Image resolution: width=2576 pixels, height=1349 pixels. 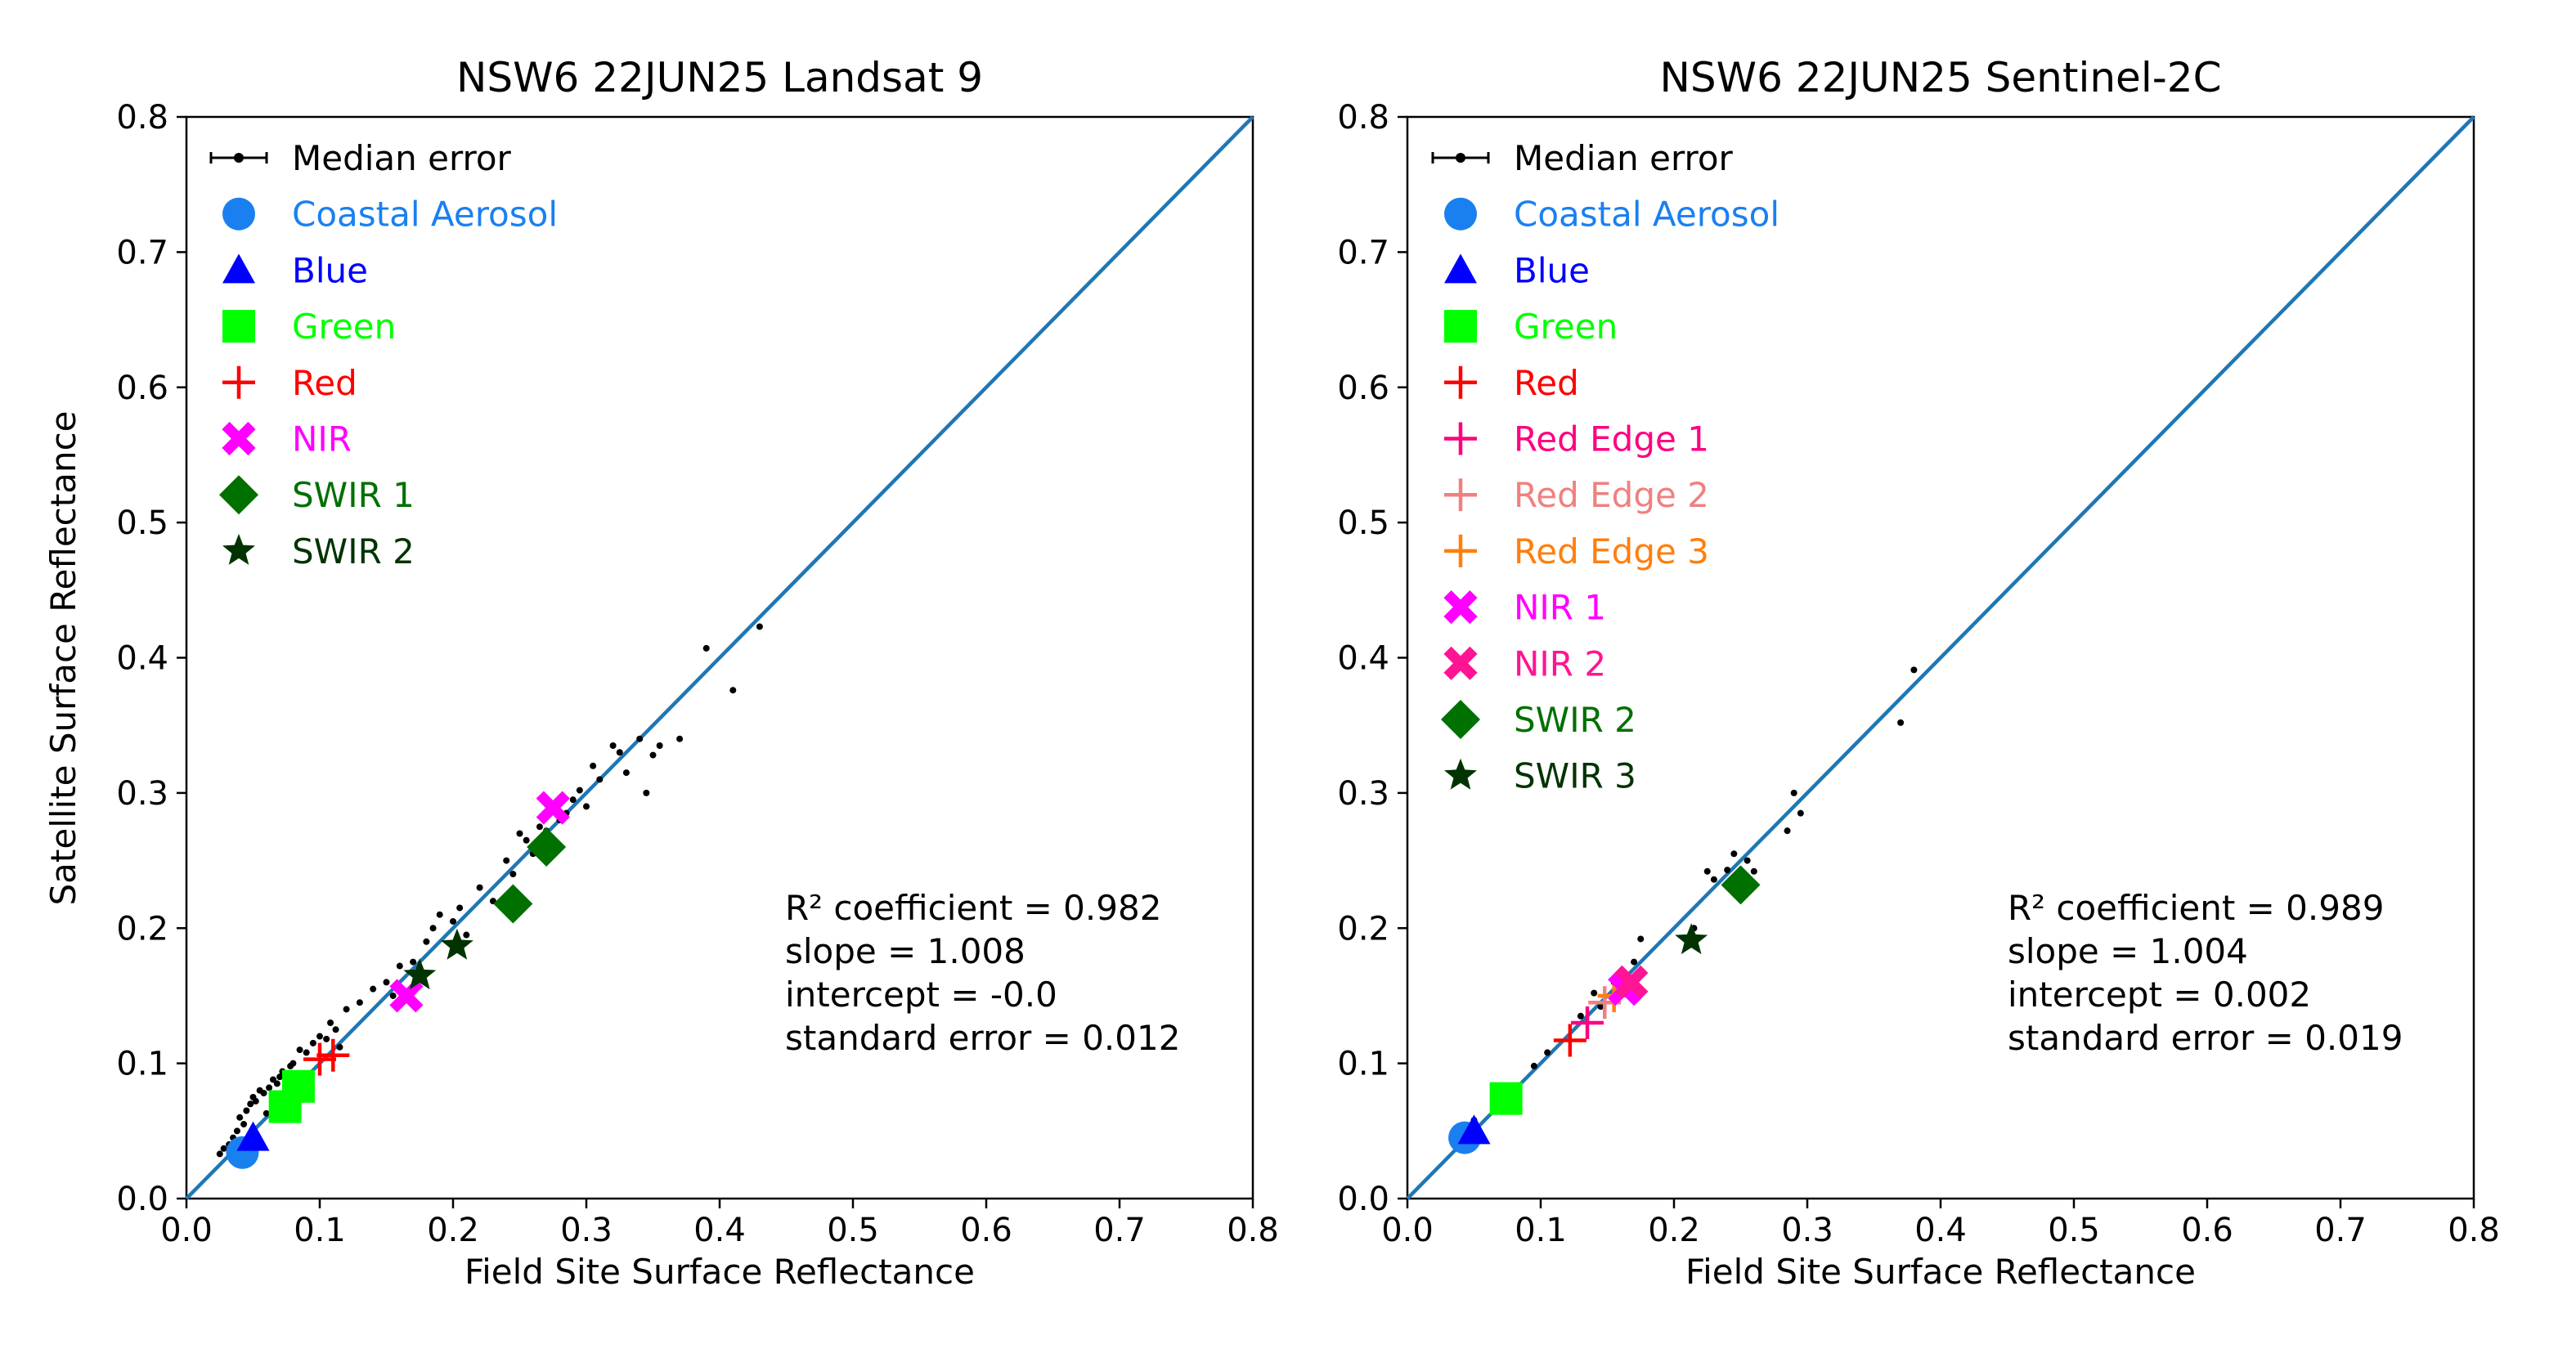 I want to click on stat-intercept: intercept = 0.002, so click(x=2159, y=995).